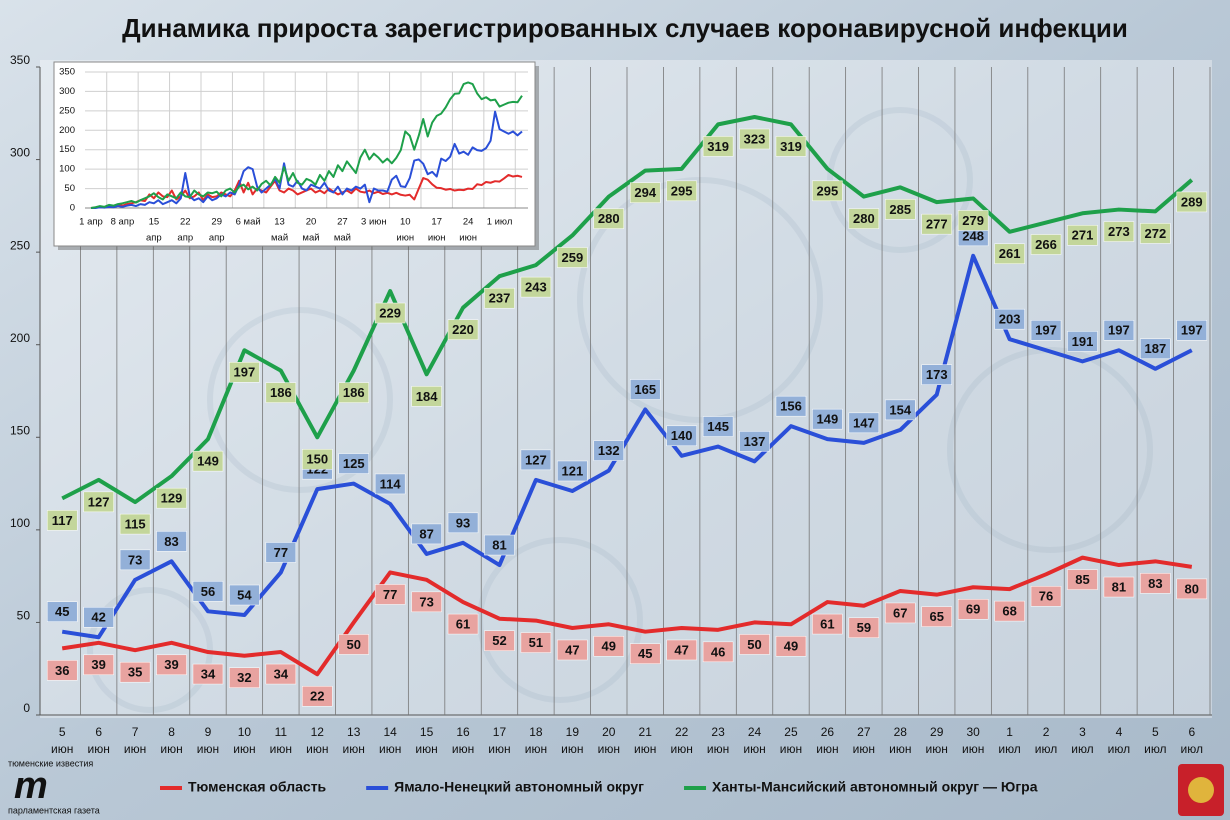  Describe the element at coordinates (20, 338) in the screenshot. I see `y-tick-label: 200` at that location.